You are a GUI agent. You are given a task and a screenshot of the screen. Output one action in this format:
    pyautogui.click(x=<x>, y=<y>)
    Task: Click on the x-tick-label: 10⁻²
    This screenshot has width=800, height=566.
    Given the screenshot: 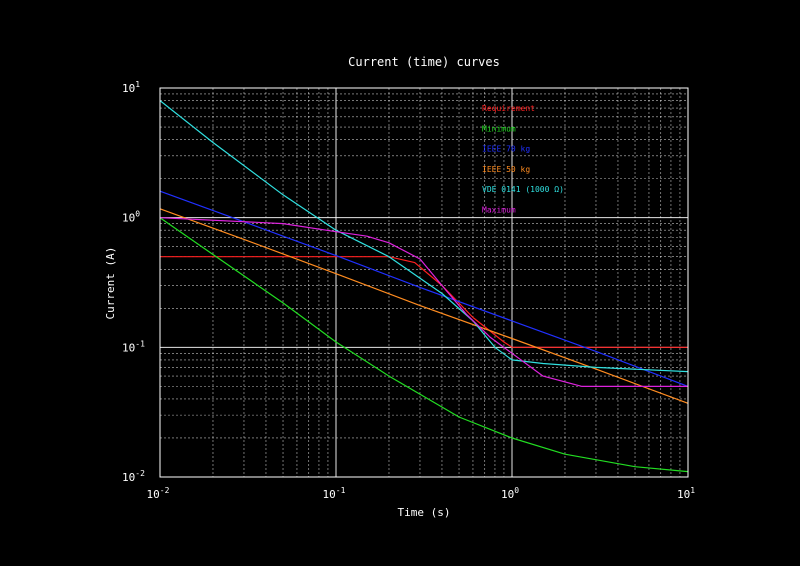 What is the action you would take?
    pyautogui.click(x=158, y=493)
    